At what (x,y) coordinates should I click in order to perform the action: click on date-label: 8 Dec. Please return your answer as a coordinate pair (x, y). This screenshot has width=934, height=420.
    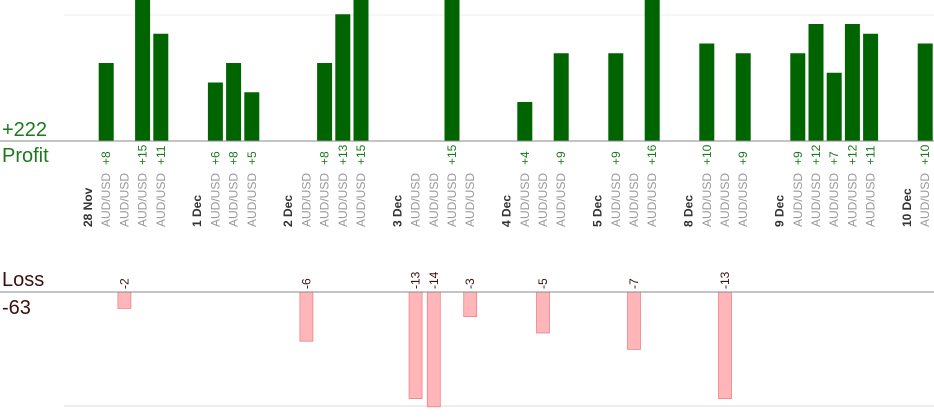
    Looking at the image, I should click on (689, 211).